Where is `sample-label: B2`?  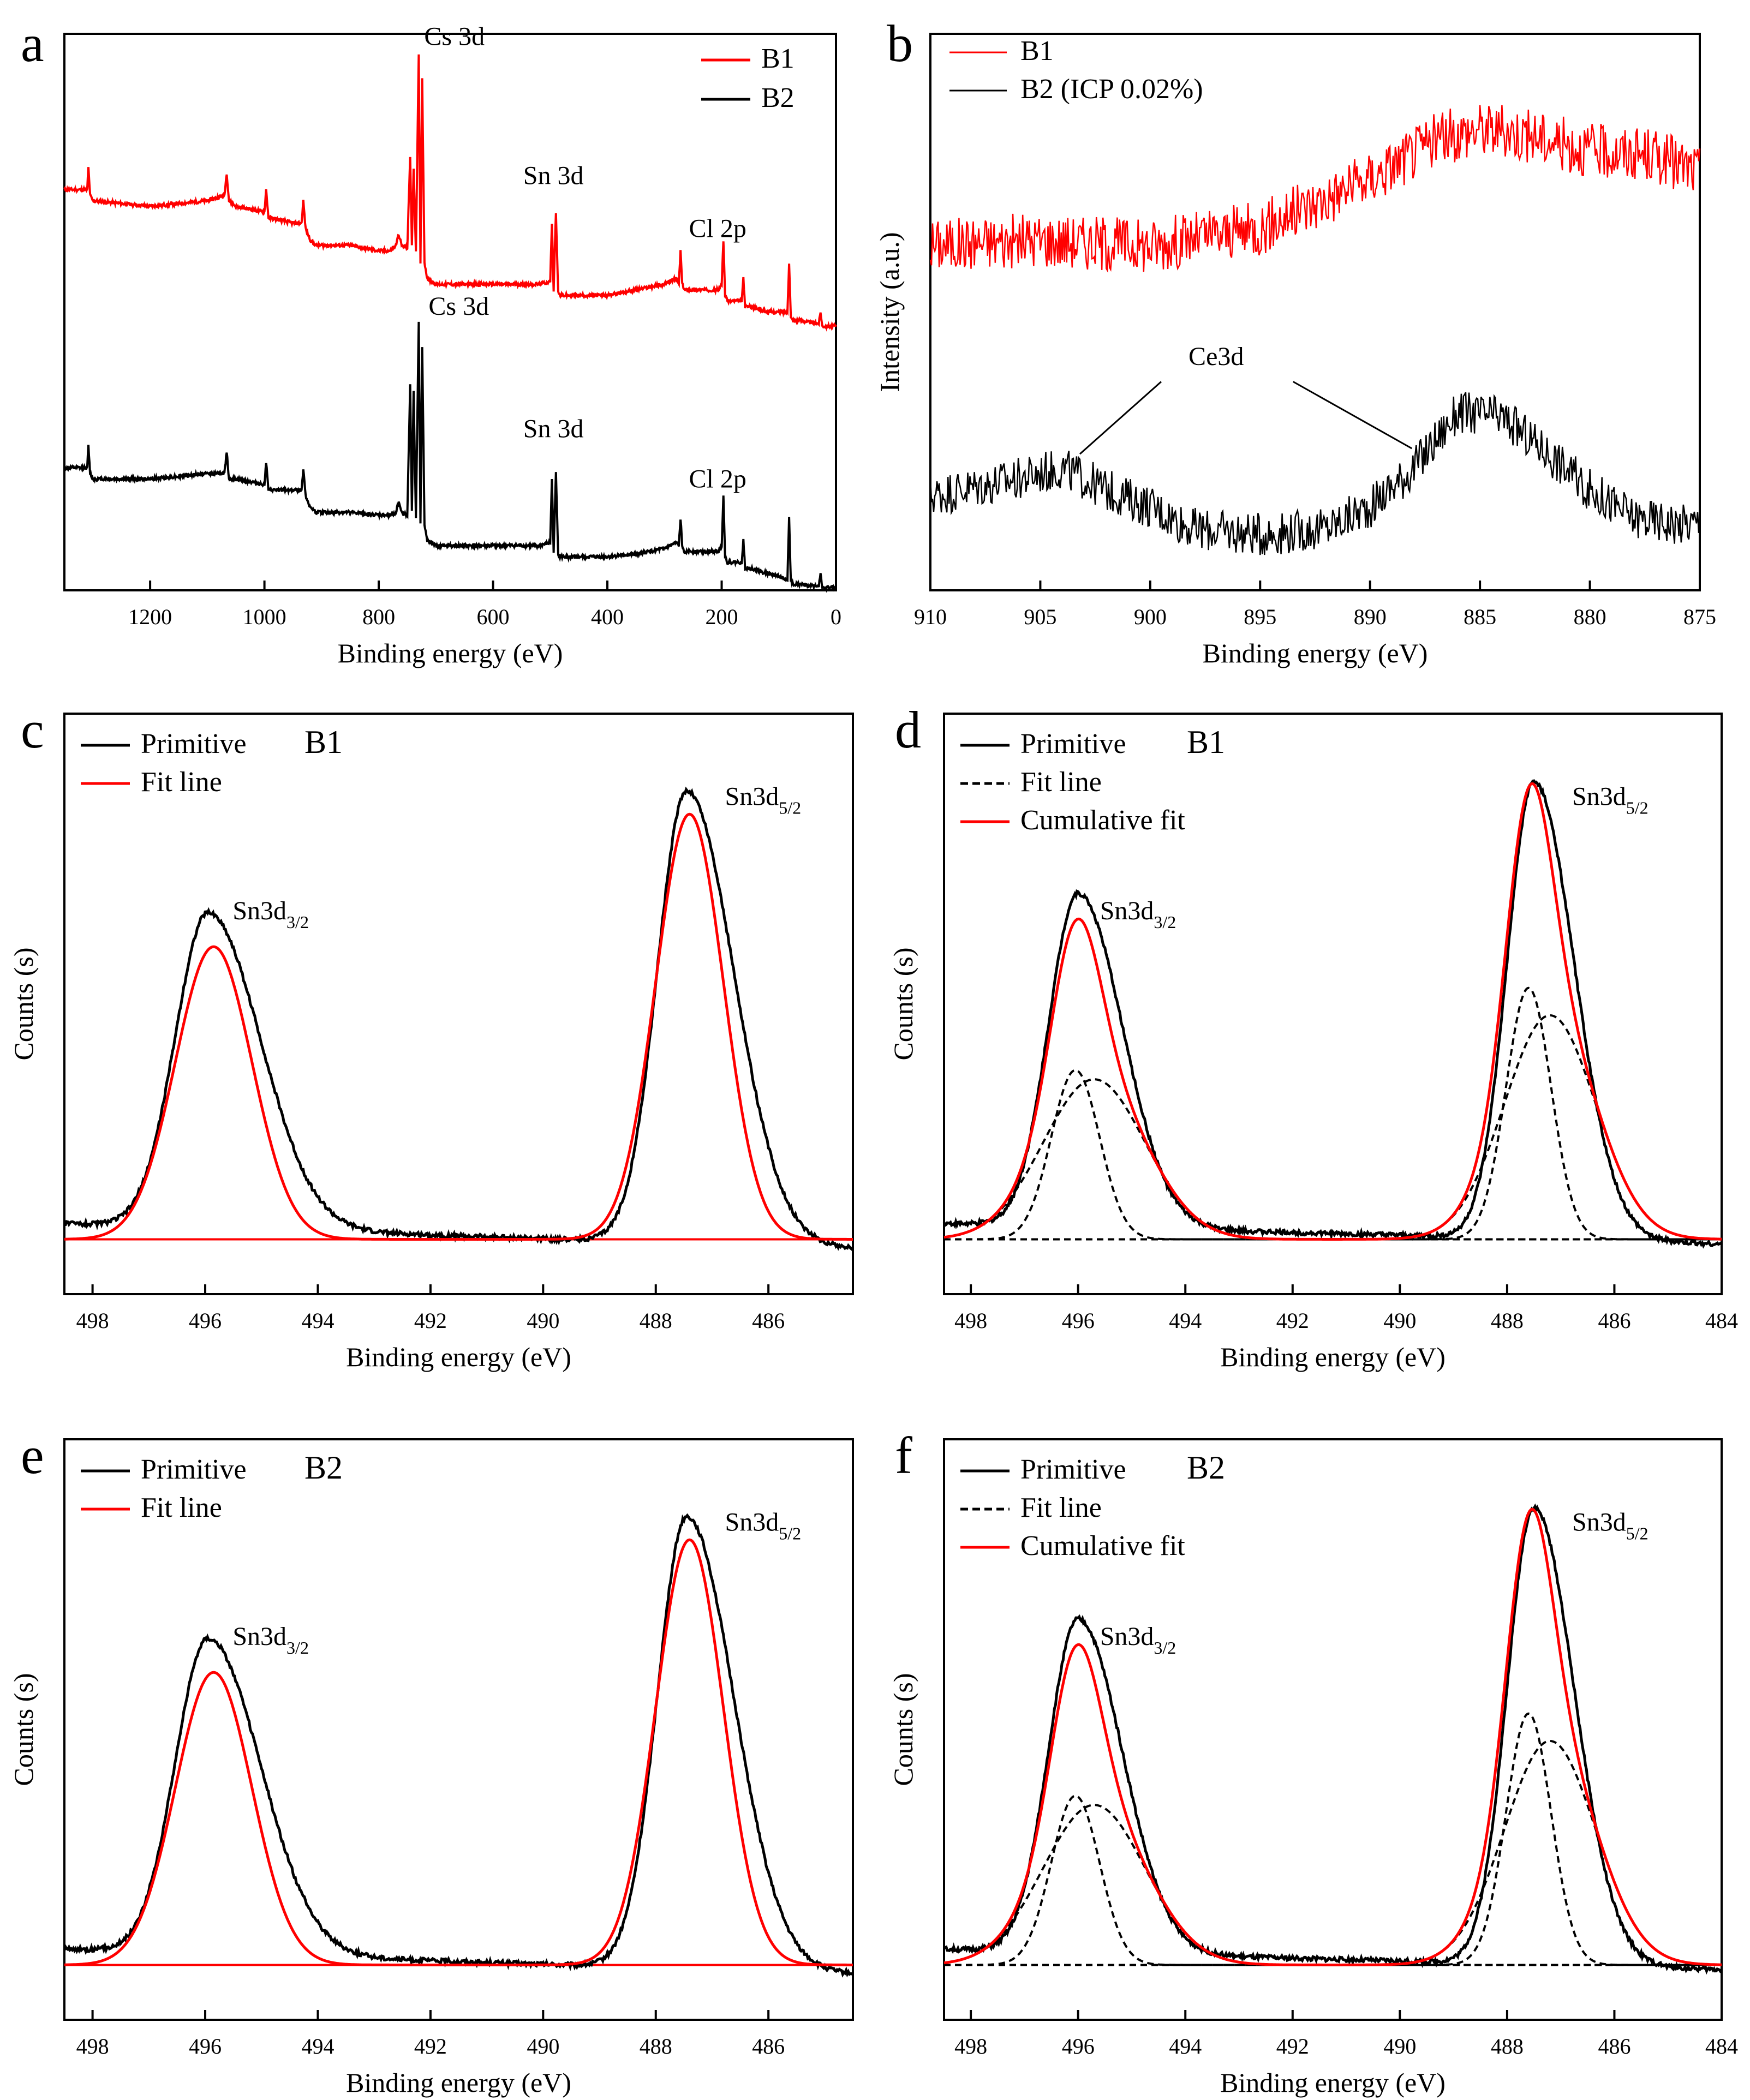
sample-label: B2 is located at coordinates (1206, 1468).